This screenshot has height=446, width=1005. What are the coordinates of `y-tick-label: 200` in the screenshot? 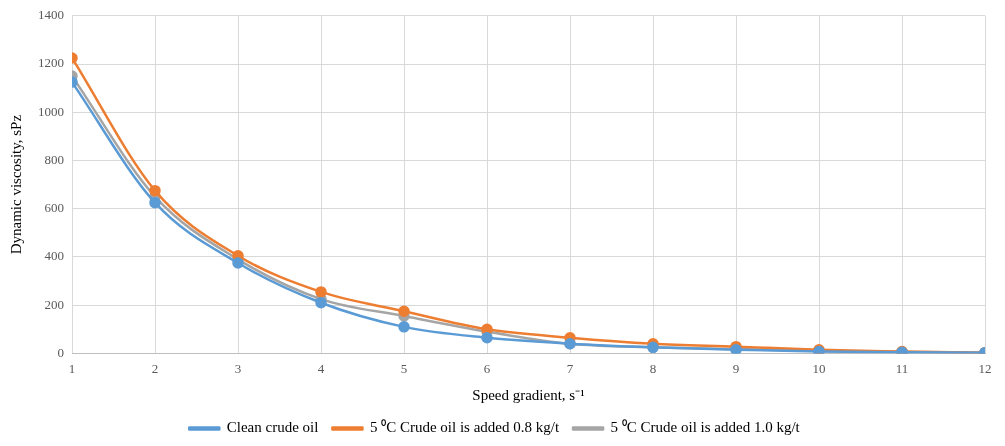 It's located at (54, 304).